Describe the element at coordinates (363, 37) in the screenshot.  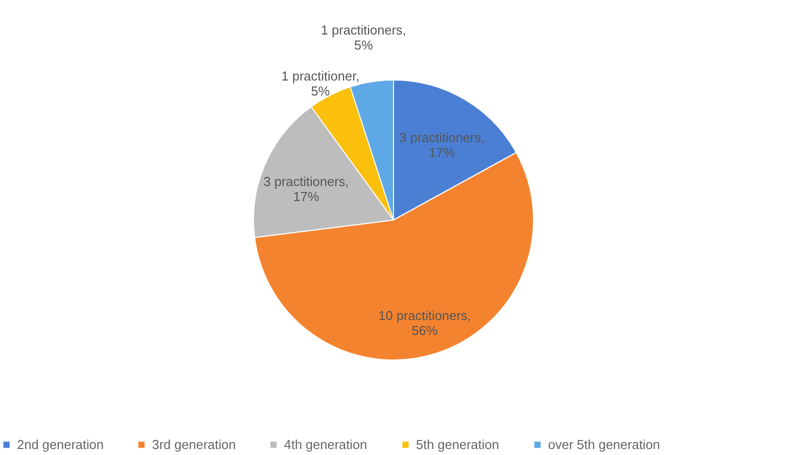
I see `data-label: 1 practitioners, 5%` at that location.